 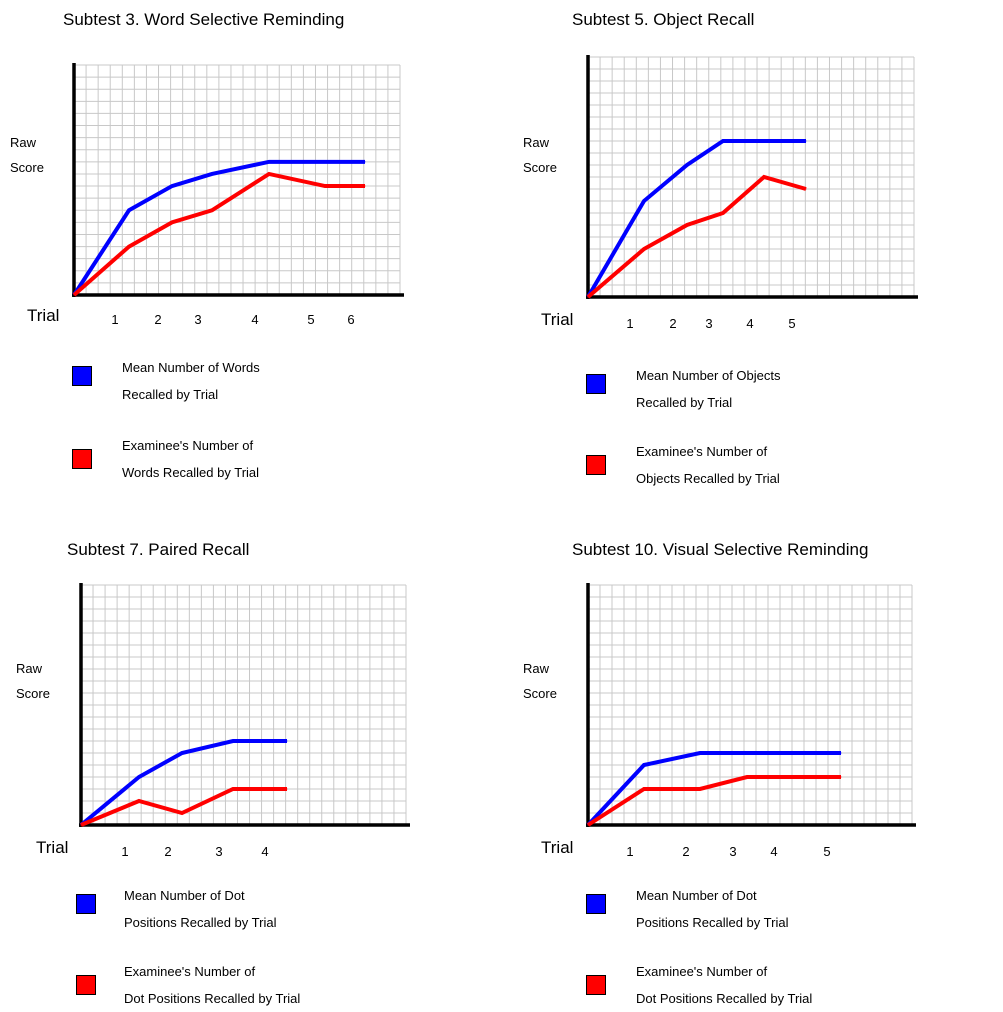 What do you see at coordinates (708, 478) in the screenshot?
I see `legend-line: Objects Recalled by Trial` at bounding box center [708, 478].